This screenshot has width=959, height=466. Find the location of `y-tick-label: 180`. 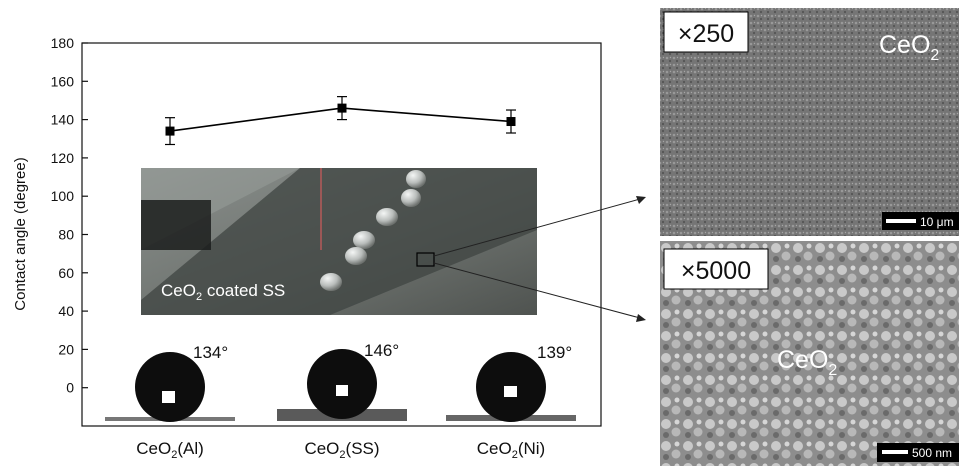

y-tick-label: 180 is located at coordinates (63, 43).